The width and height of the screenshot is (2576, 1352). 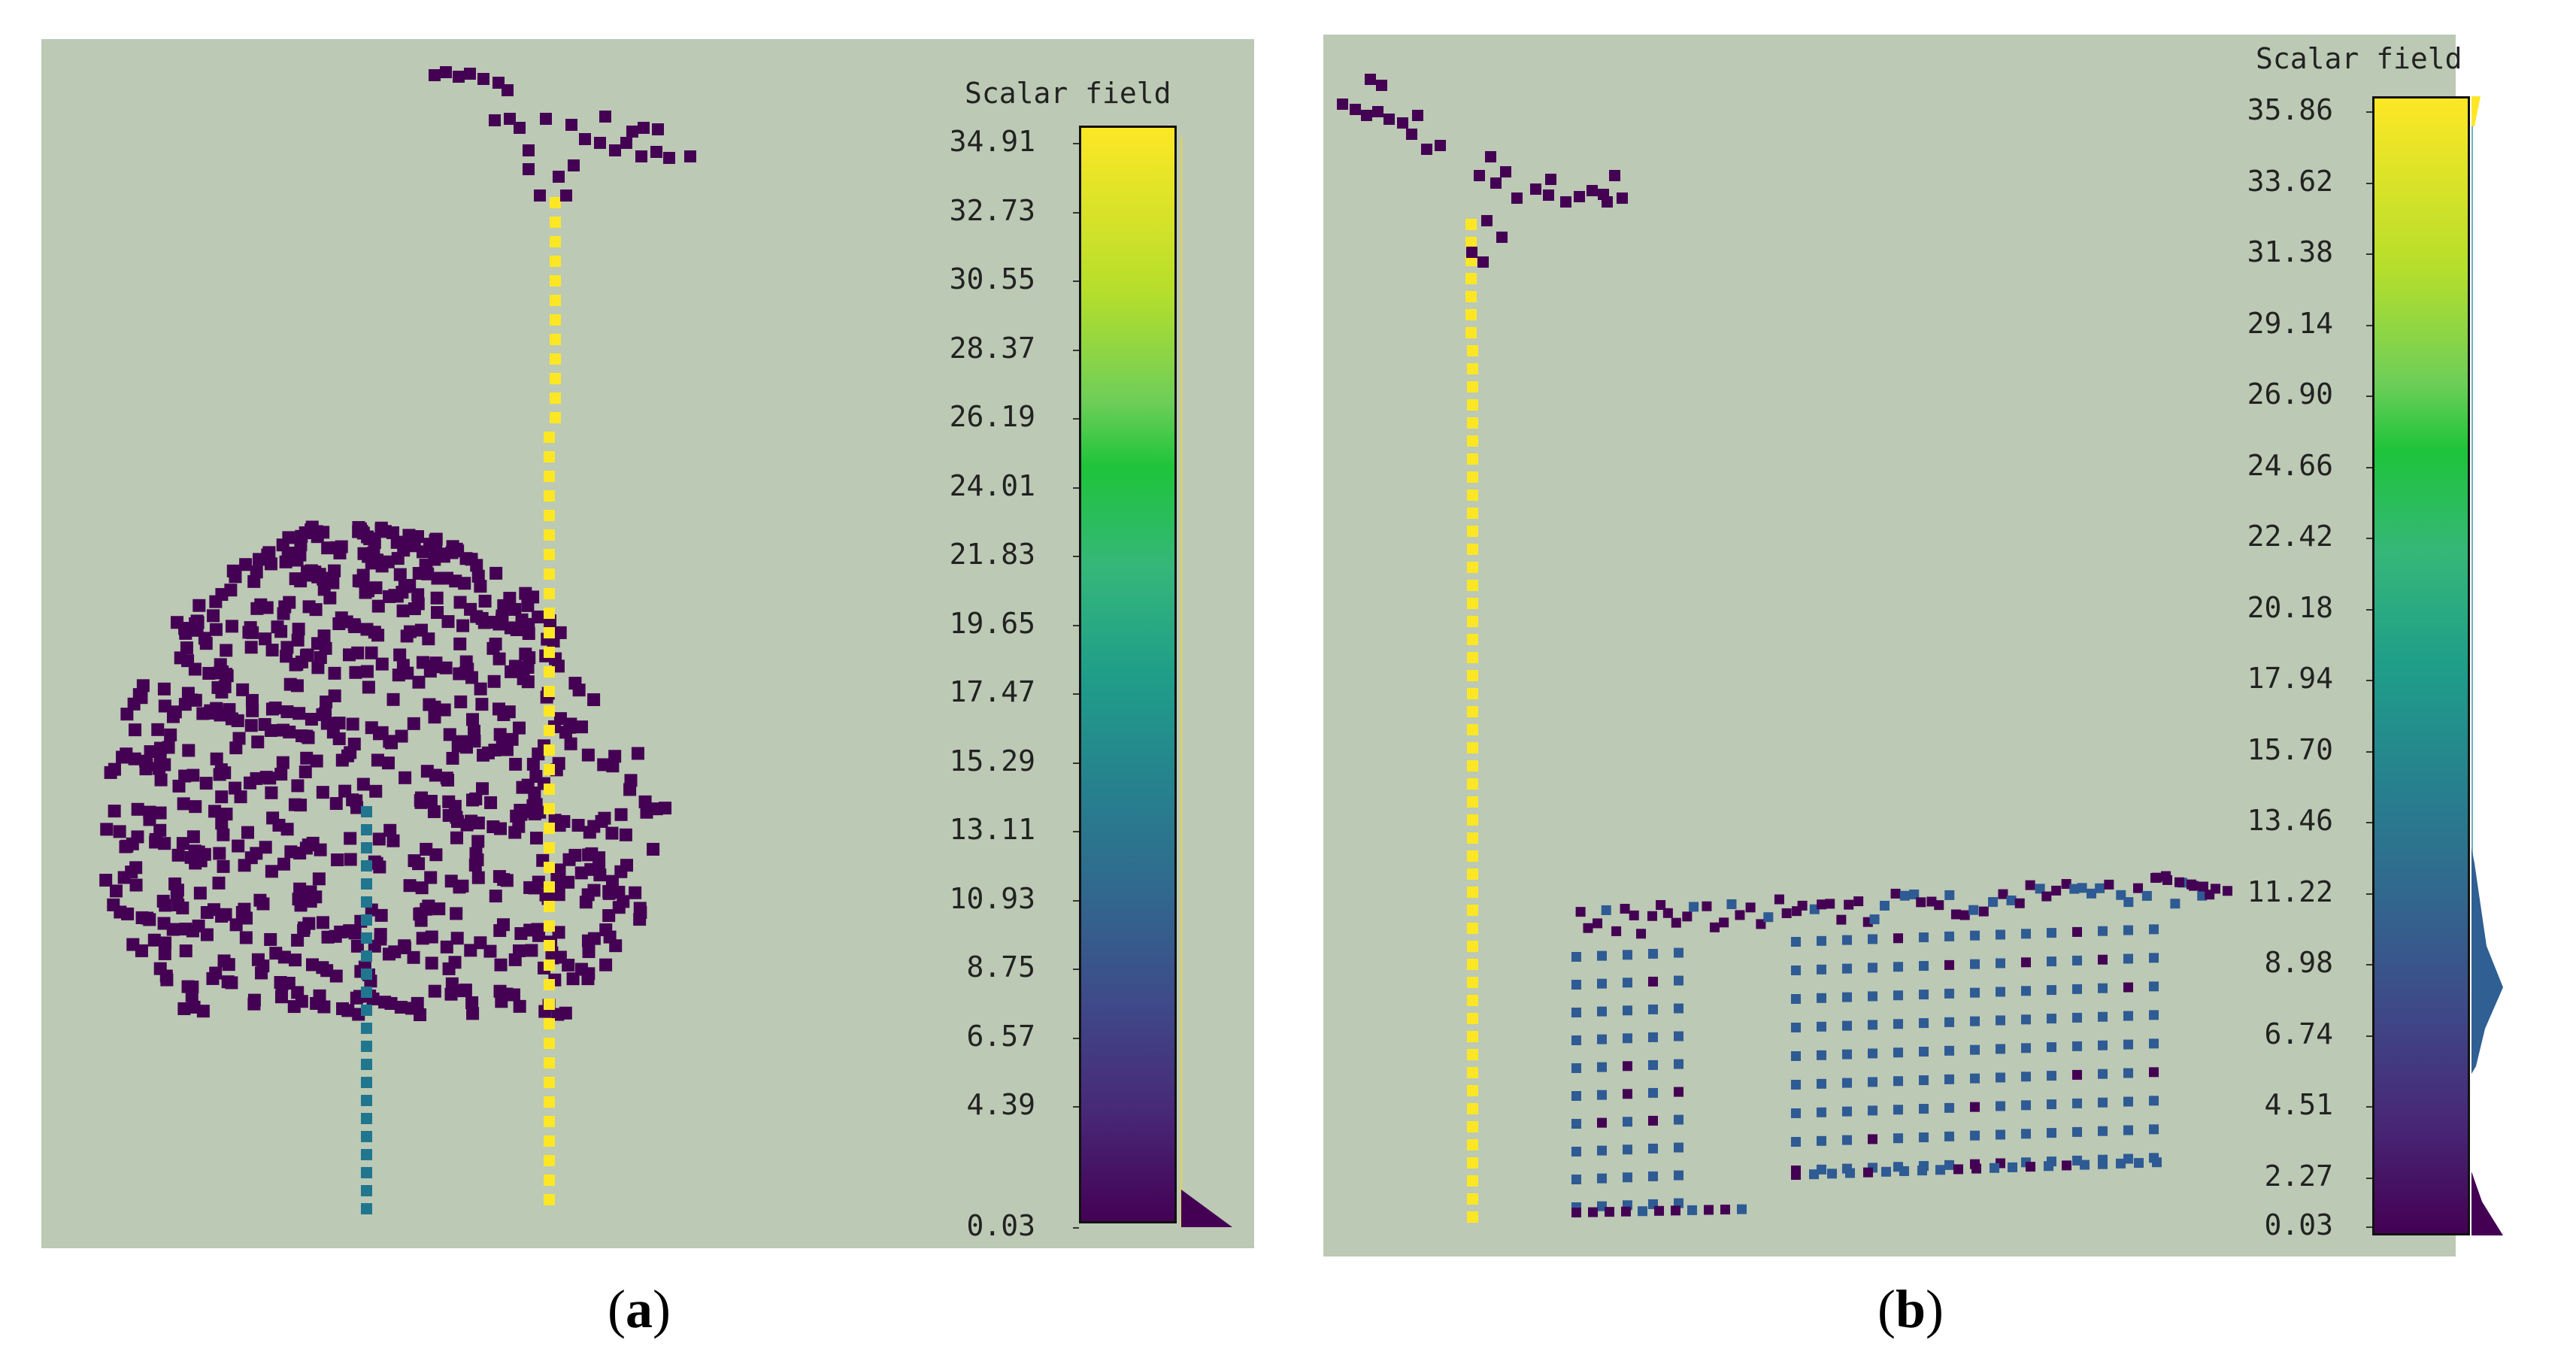 What do you see at coordinates (2487, 665) in the screenshot?
I see `histogram-b` at bounding box center [2487, 665].